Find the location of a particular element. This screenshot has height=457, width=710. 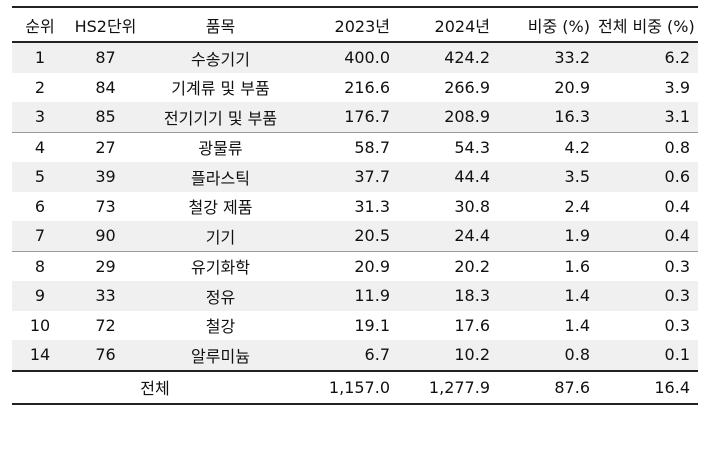

header-item: 품목 is located at coordinates (220, 24).